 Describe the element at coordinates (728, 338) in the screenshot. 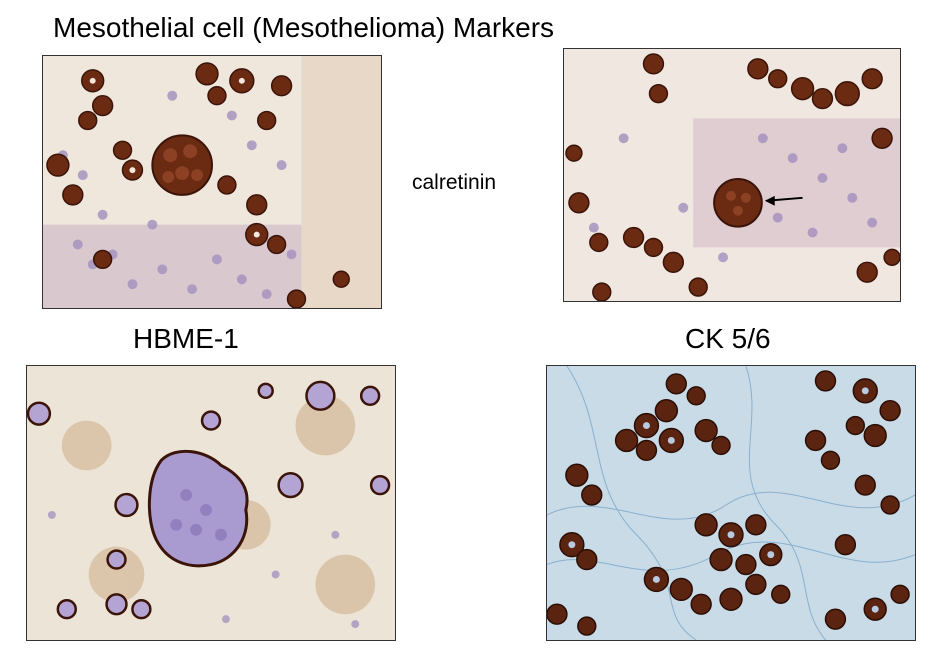

I see `ck56-label: CK 5/6` at that location.